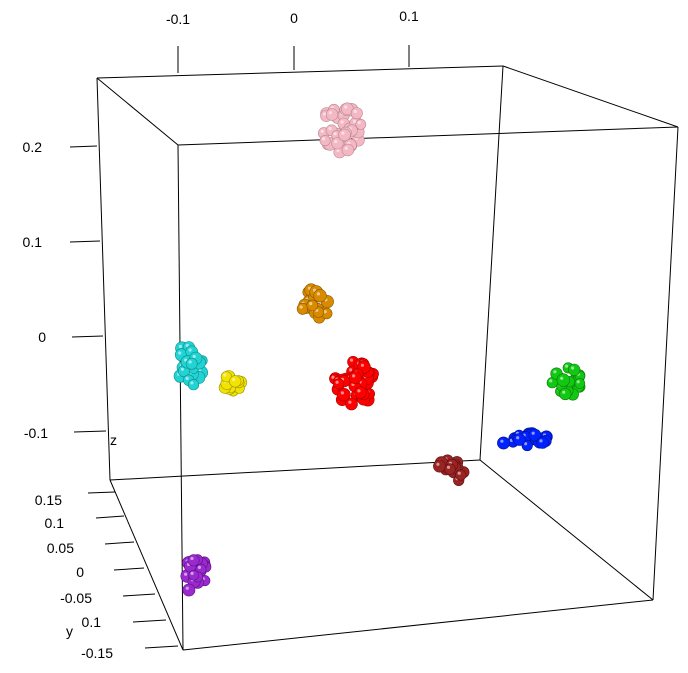  Describe the element at coordinates (300, 72) in the screenshot. I see `box-edge-back-top` at that location.